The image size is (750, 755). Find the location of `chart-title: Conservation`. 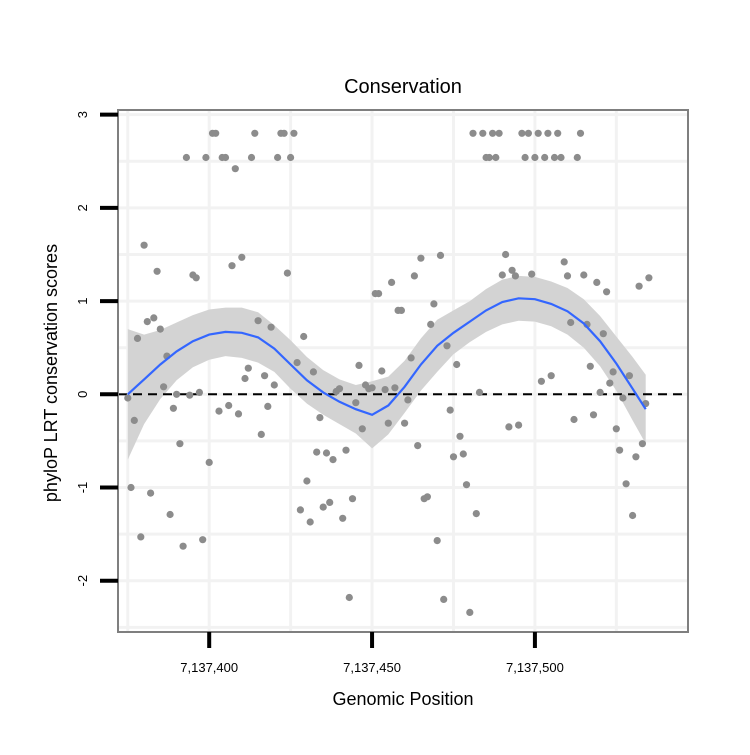

chart-title: Conservation is located at coordinates (403, 87).